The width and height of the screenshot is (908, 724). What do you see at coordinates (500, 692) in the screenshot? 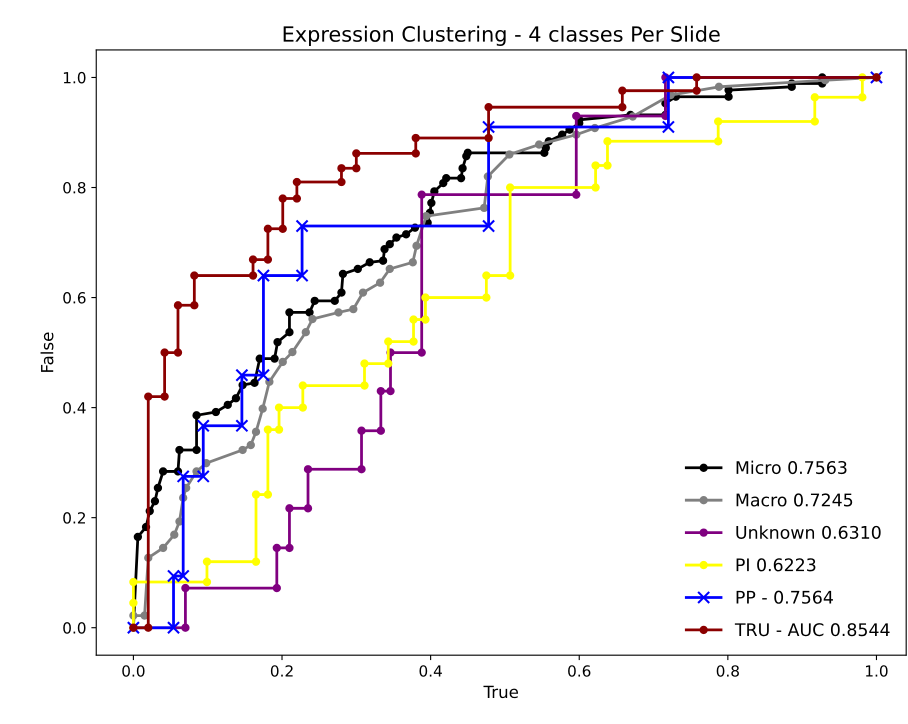
I see `x-axis-title: True` at bounding box center [500, 692].